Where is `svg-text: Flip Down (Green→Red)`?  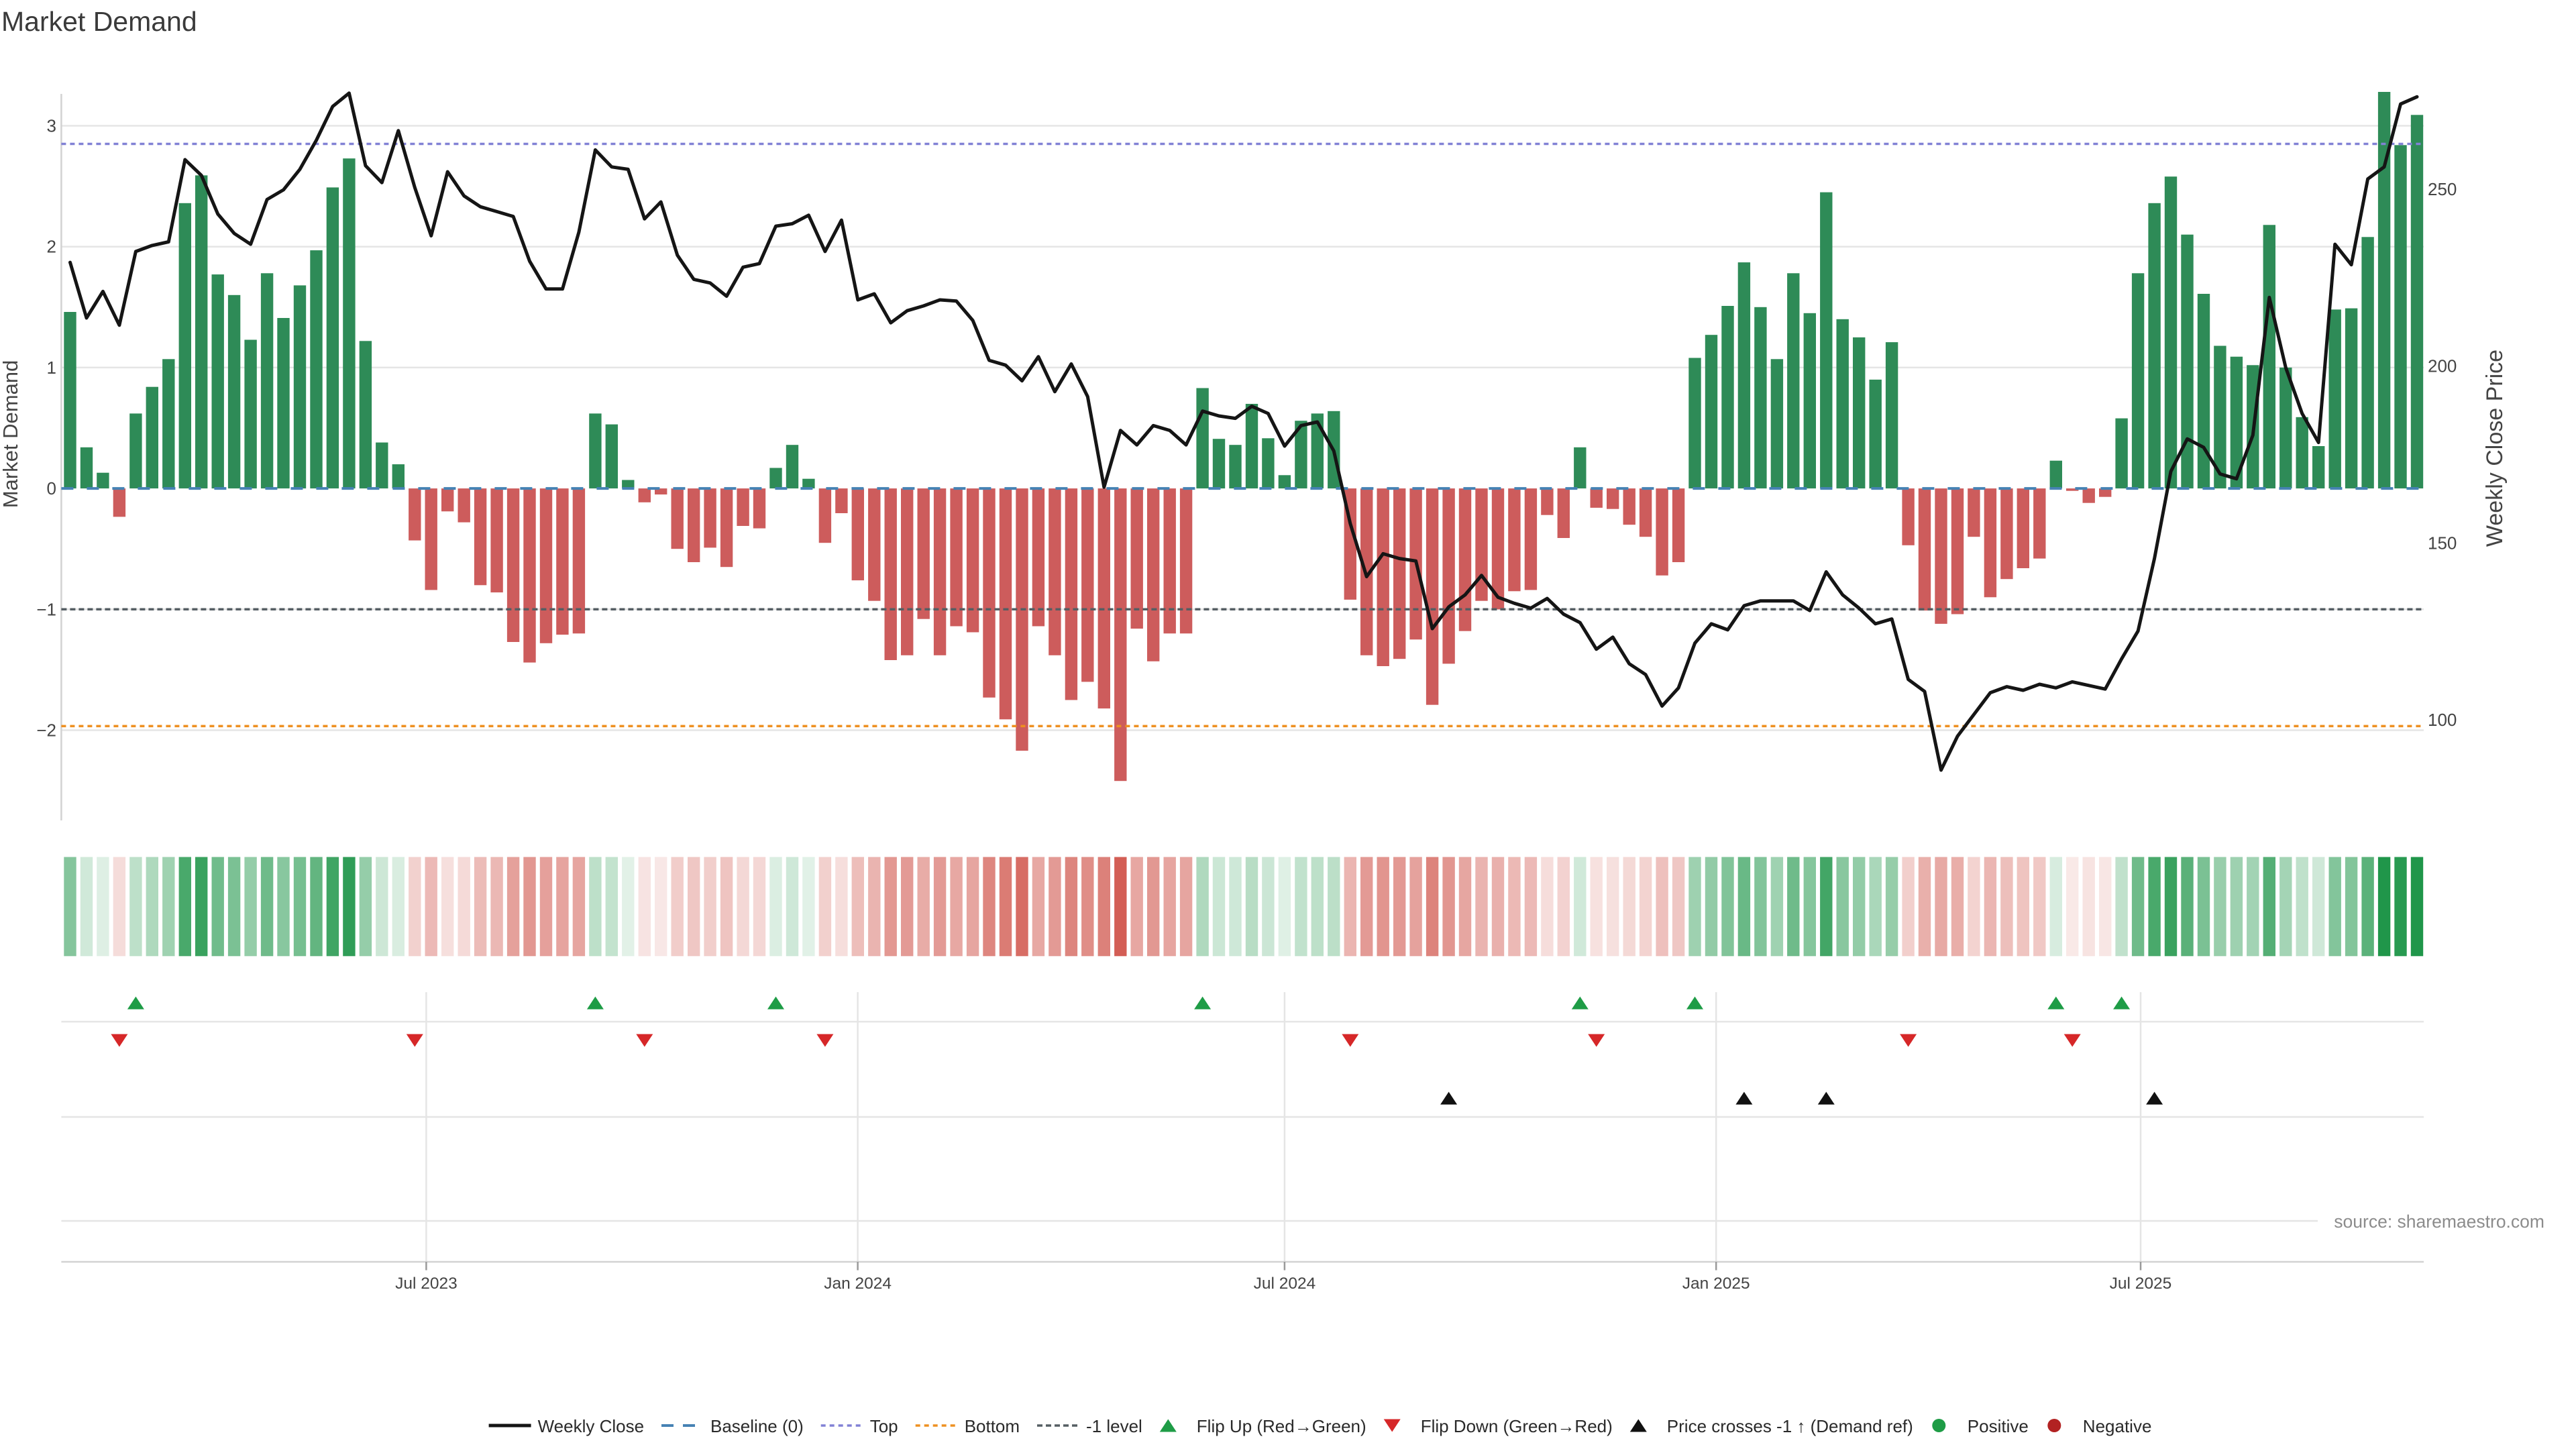 svg-text: Flip Down (Green→Red) is located at coordinates (1517, 1426).